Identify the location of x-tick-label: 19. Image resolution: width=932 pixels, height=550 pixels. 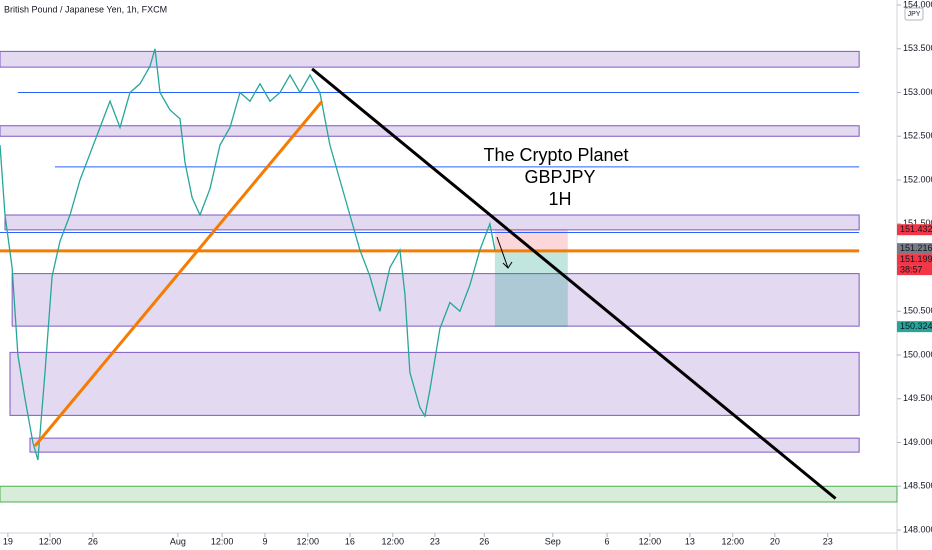
(8, 541).